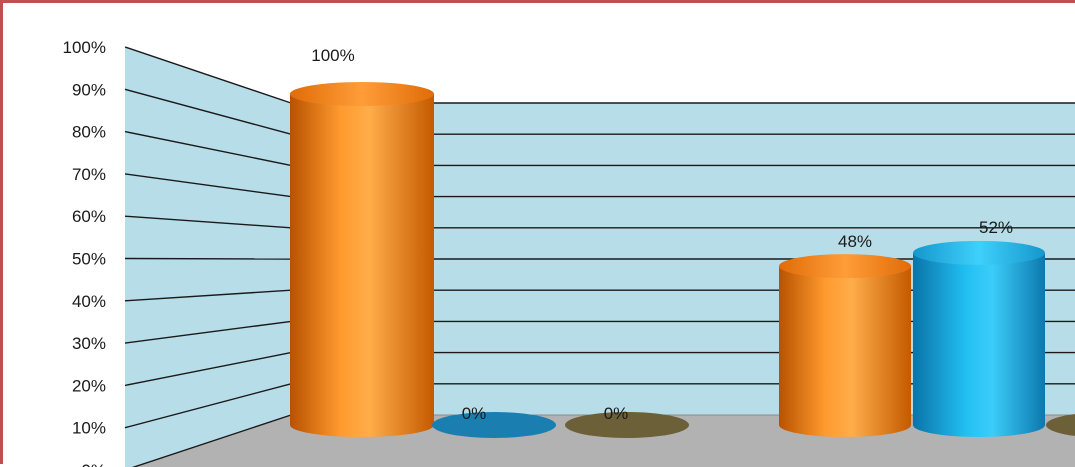  Describe the element at coordinates (89, 259) in the screenshot. I see `y-tick-label: 50%` at that location.